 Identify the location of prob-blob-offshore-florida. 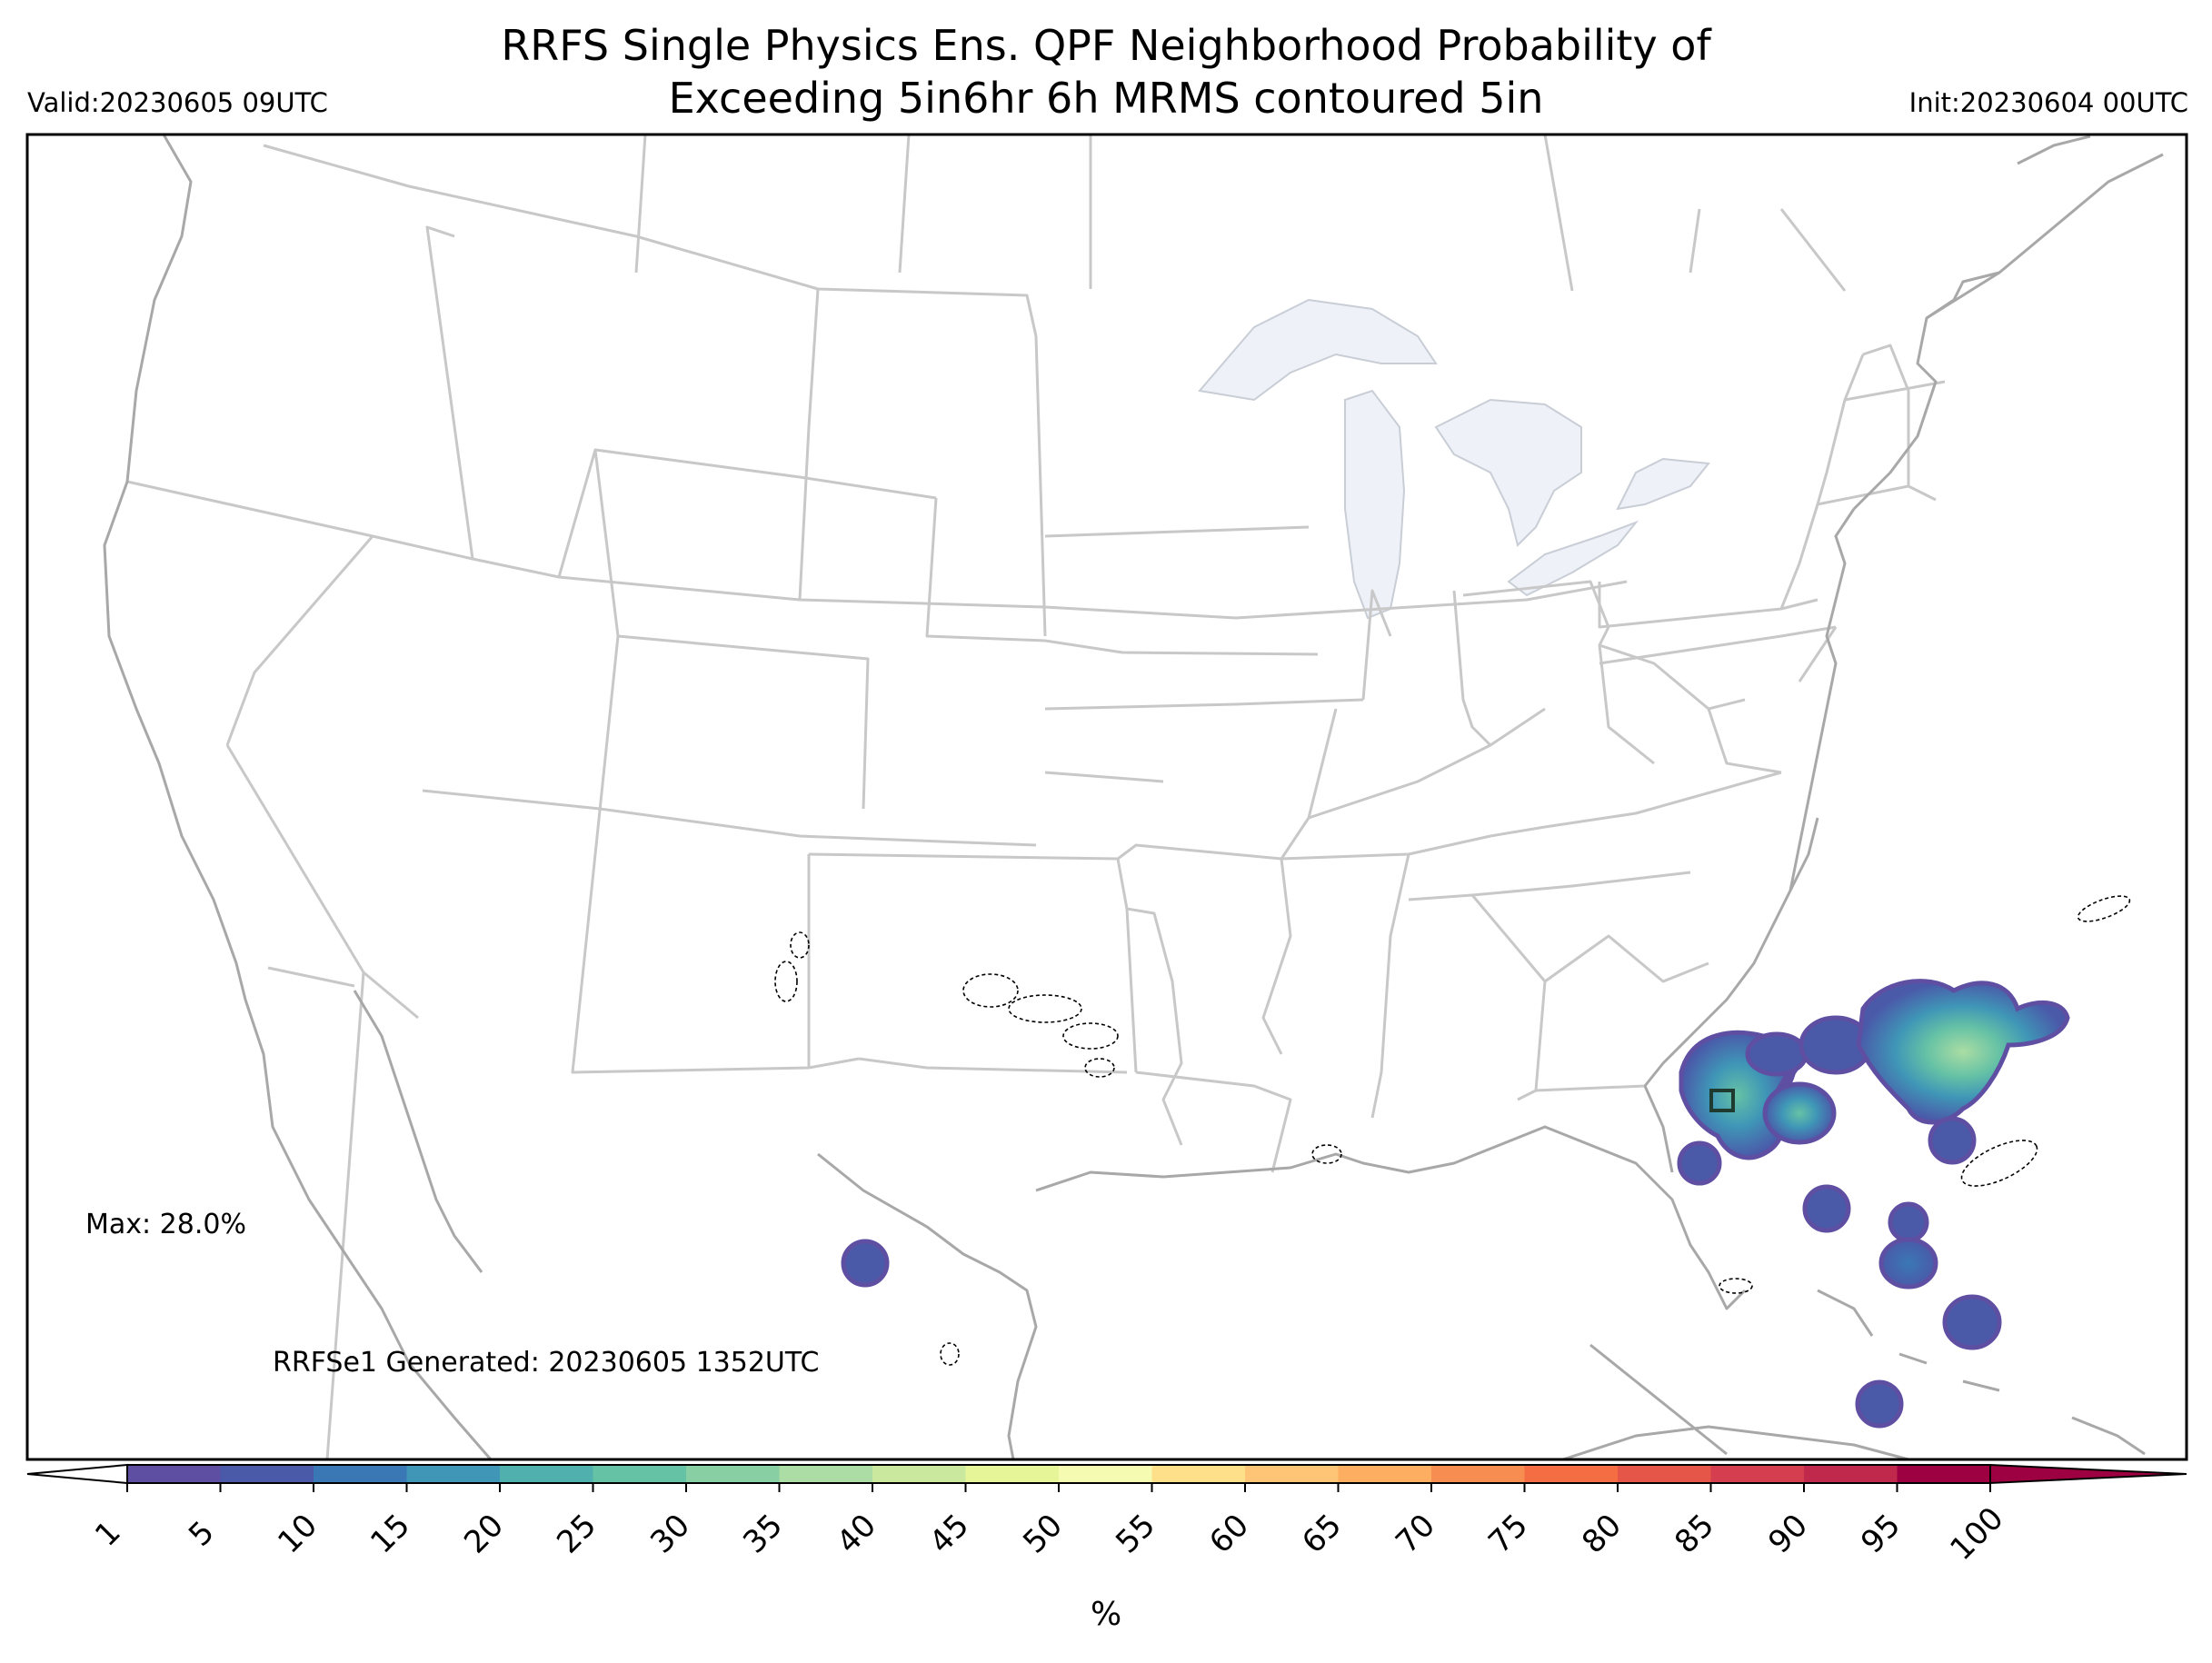
(1953, 1140).